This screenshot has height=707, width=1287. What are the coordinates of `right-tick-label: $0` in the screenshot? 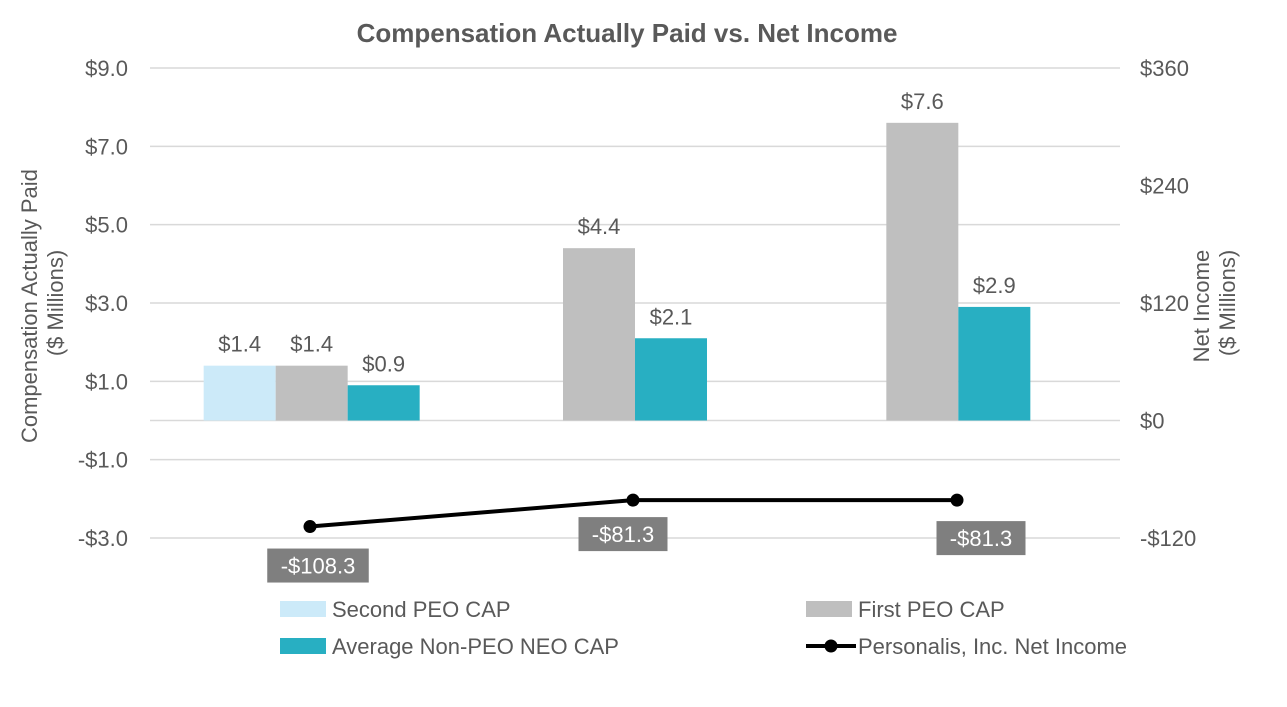 It's located at (1152, 421).